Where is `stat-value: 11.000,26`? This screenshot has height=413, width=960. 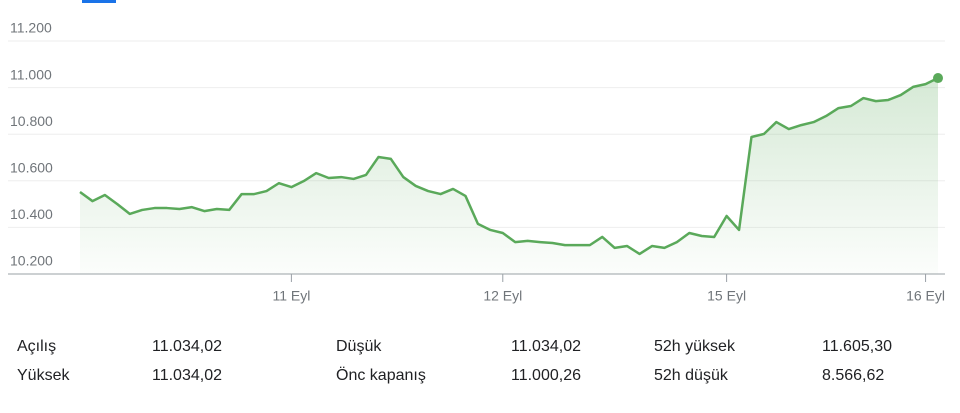
stat-value: 11.000,26 is located at coordinates (546, 375).